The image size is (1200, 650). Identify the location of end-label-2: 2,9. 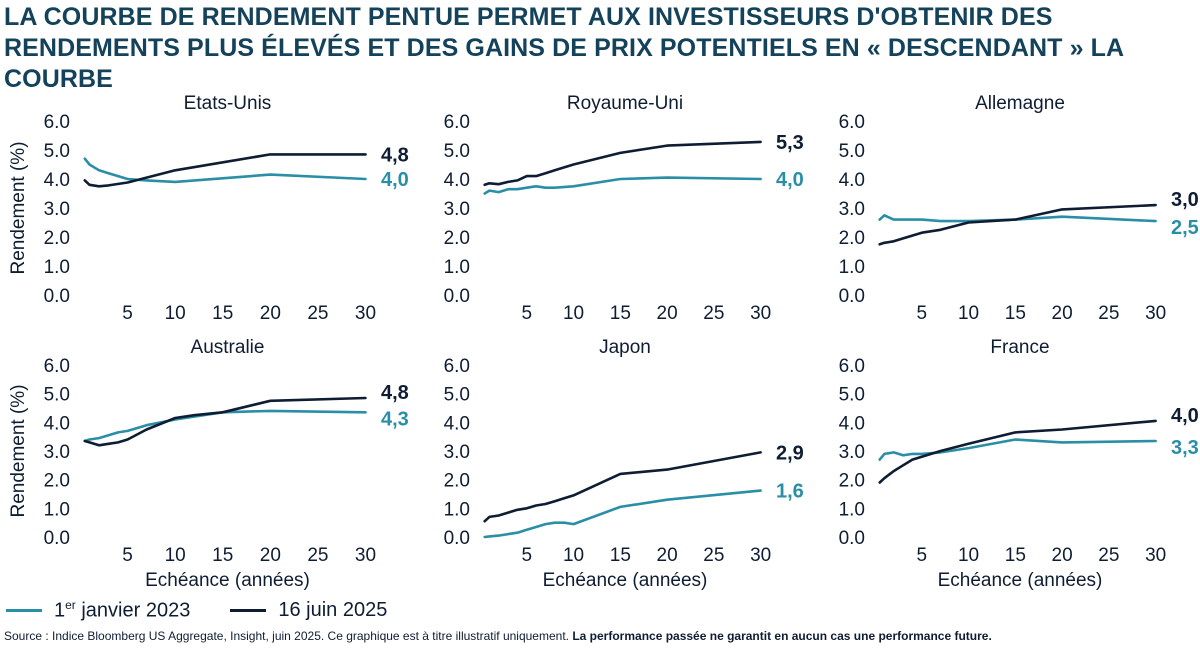
(790, 453).